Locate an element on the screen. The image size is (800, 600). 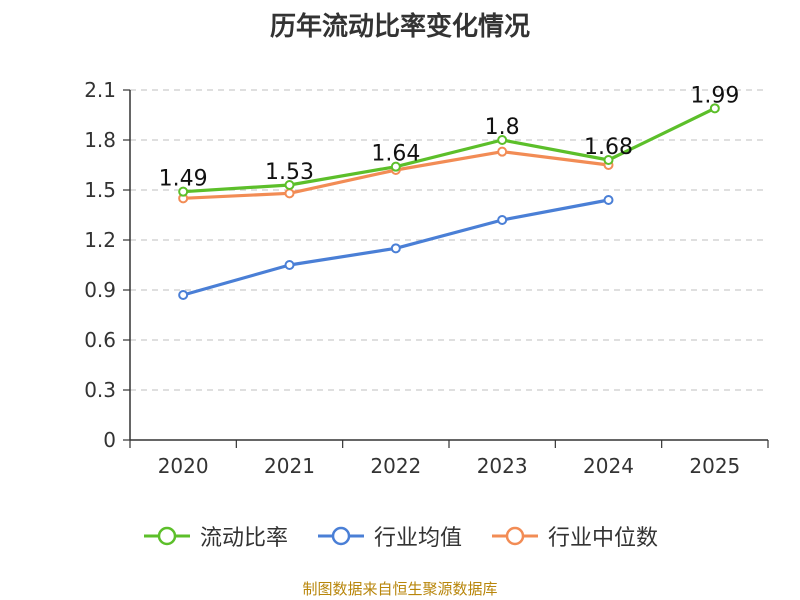
data-label: 1.49 is located at coordinates (183, 179).